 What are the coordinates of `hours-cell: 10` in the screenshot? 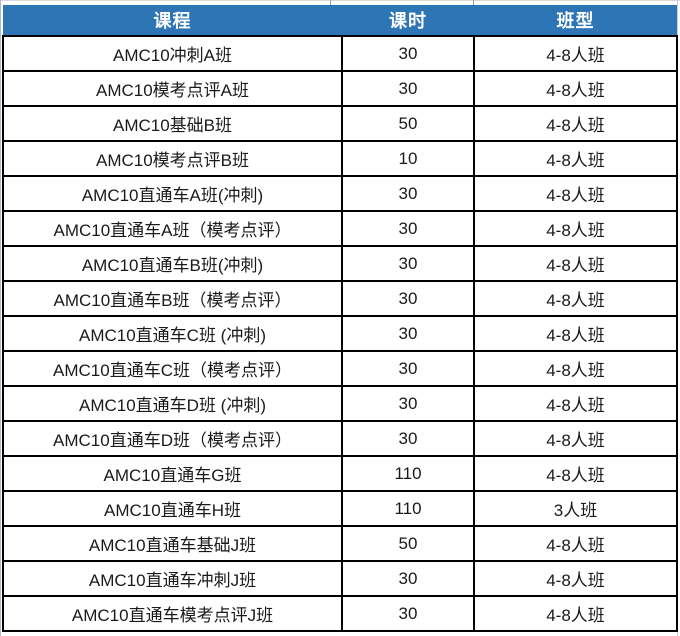 It's located at (408, 158).